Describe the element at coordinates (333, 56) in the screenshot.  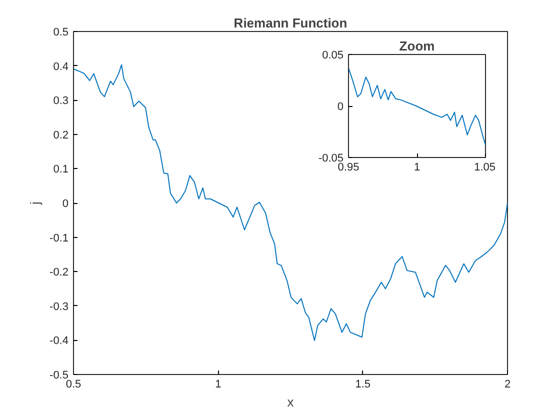
I see `y-tick-label: 0.05` at that location.